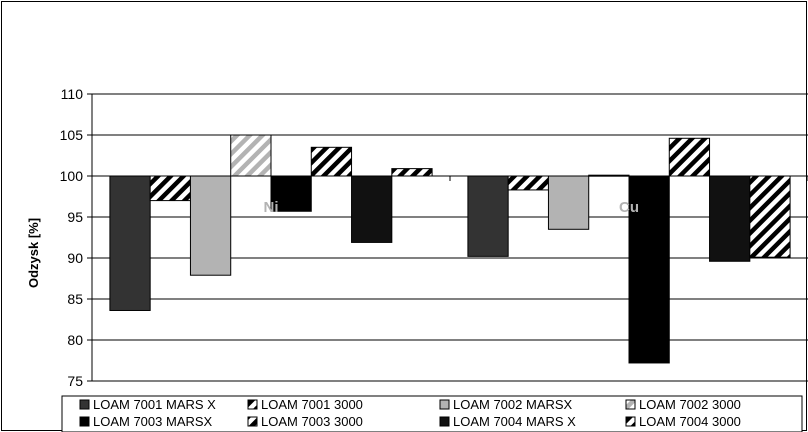 The height and width of the screenshot is (432, 808). I want to click on legend-entry-label: LOAM 7004 MARS X, so click(514, 421).